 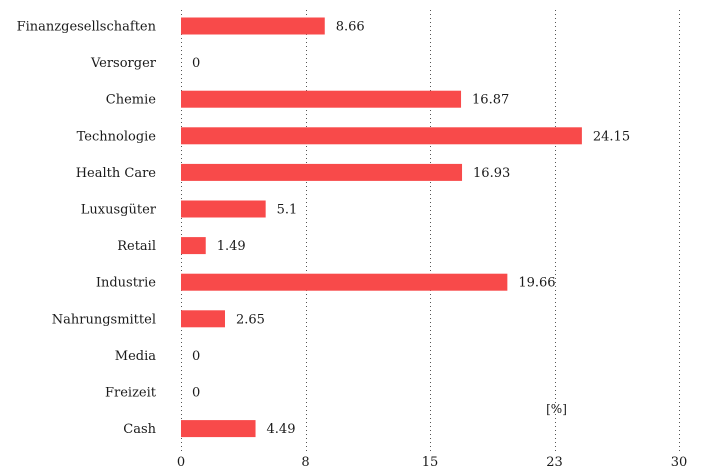 I want to click on value-label: 16.87, so click(x=490, y=100).